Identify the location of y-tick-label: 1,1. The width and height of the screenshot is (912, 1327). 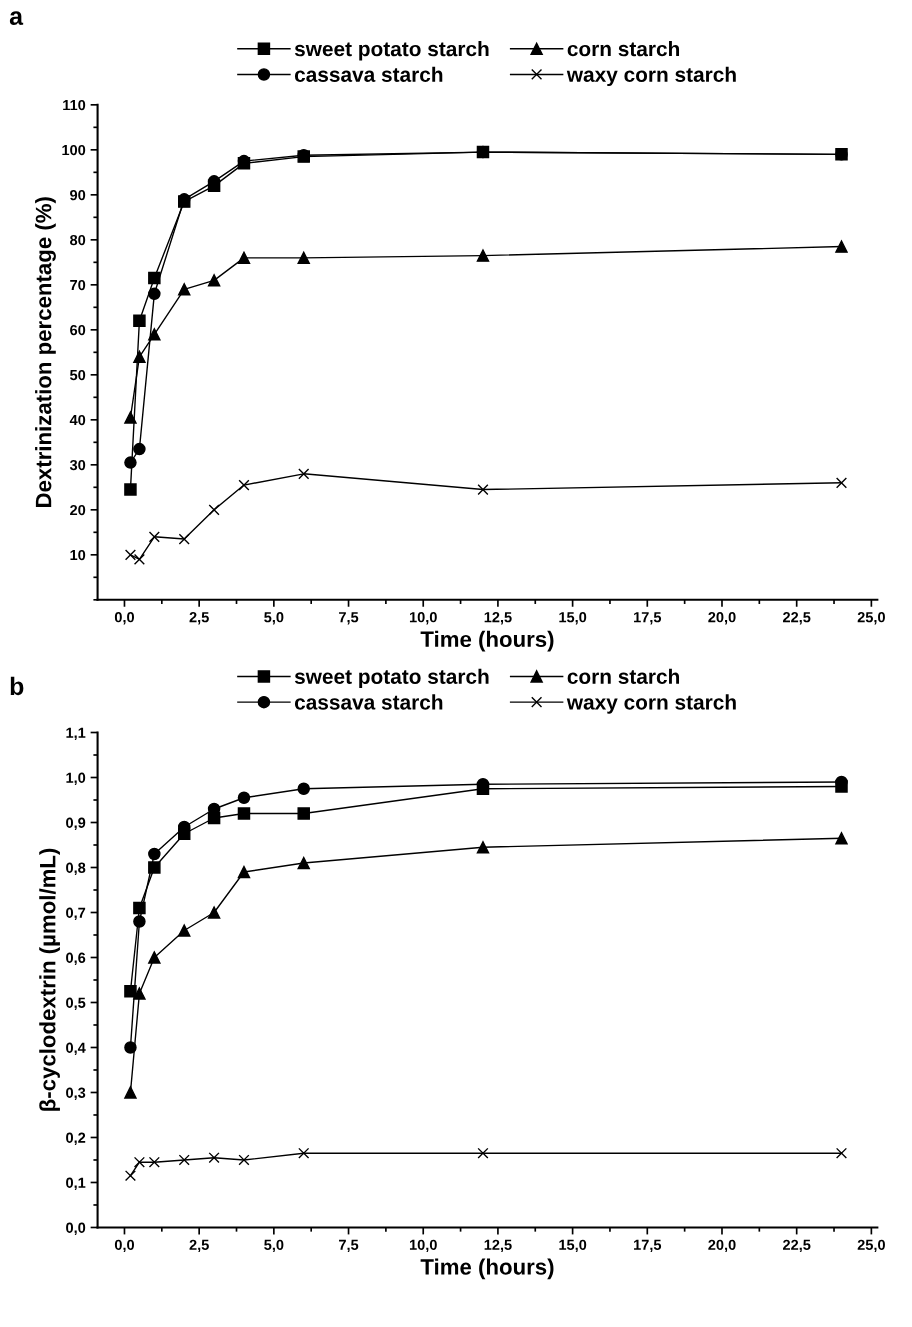
(76, 734).